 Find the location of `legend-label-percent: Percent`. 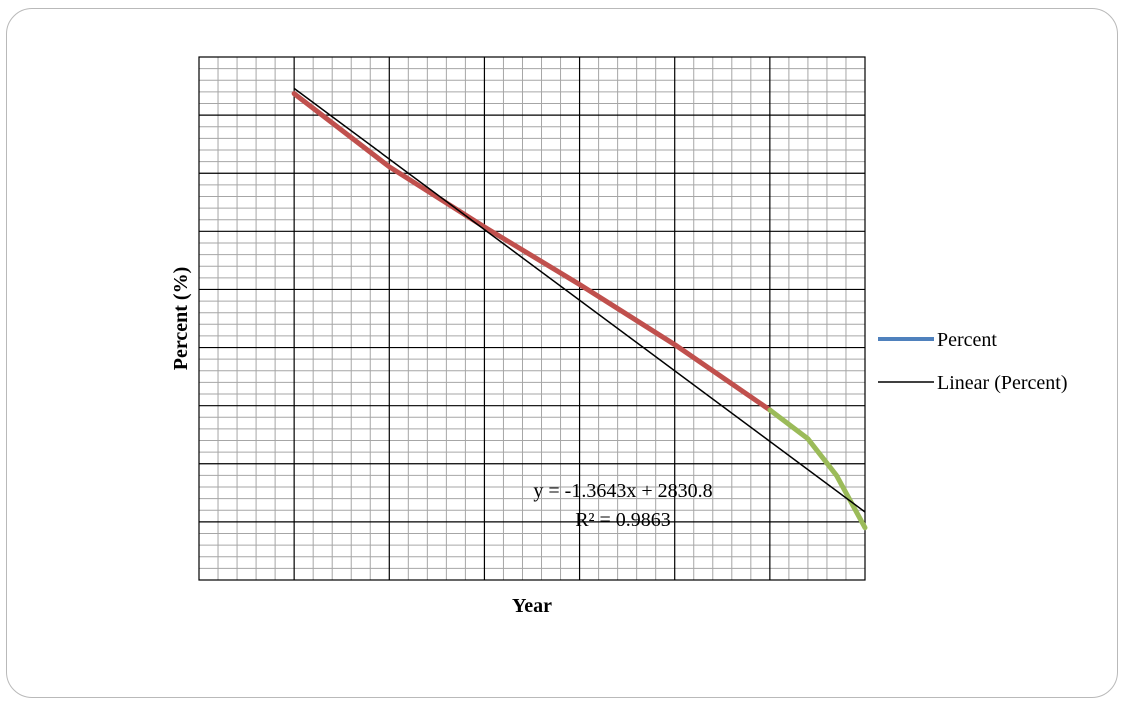

legend-label-percent: Percent is located at coordinates (967, 340).